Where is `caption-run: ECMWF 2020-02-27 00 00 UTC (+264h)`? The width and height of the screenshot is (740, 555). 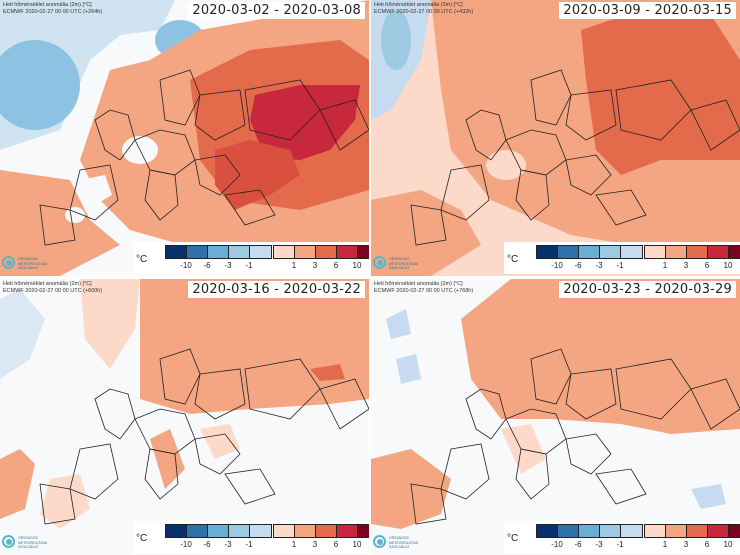
caption-run: ECMWF 2020-02-27 00 00 UTC (+264h) is located at coordinates (53, 12).